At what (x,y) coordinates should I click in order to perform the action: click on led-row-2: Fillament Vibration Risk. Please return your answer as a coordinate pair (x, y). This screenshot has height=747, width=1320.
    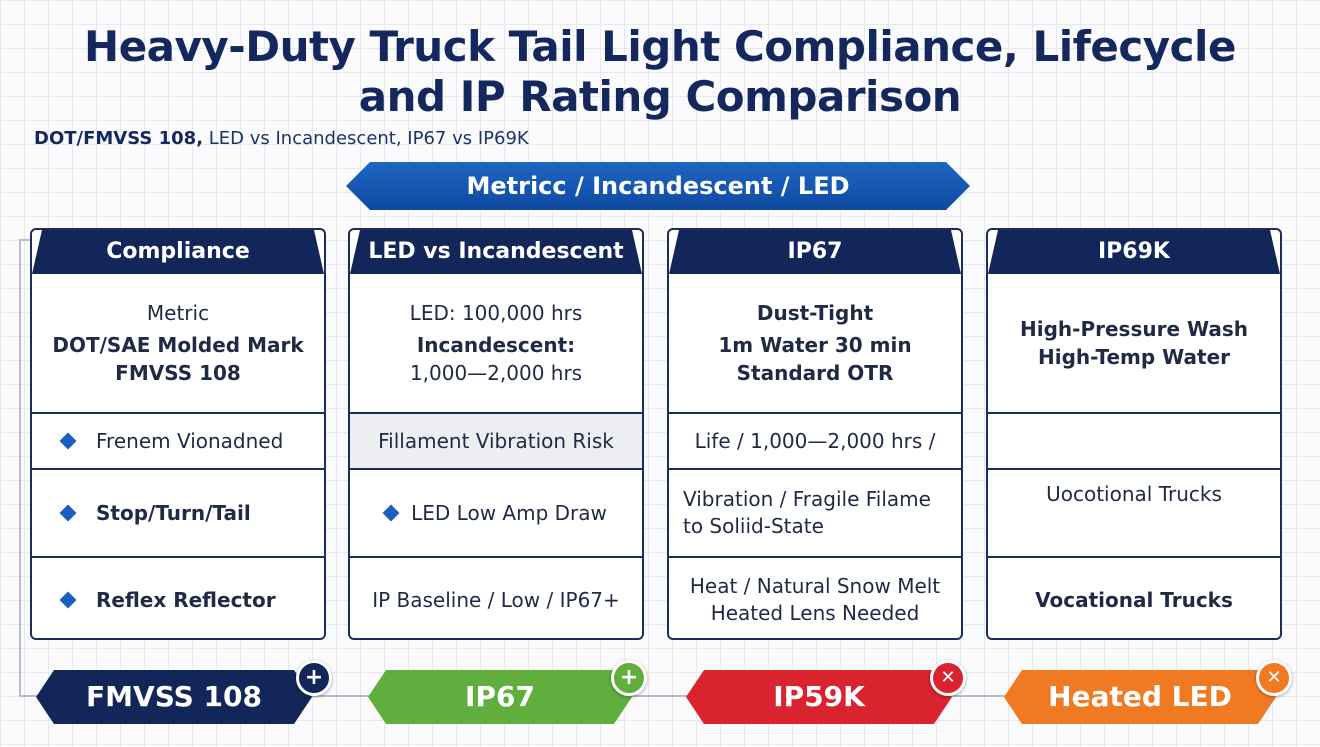
    Looking at the image, I should click on (496, 440).